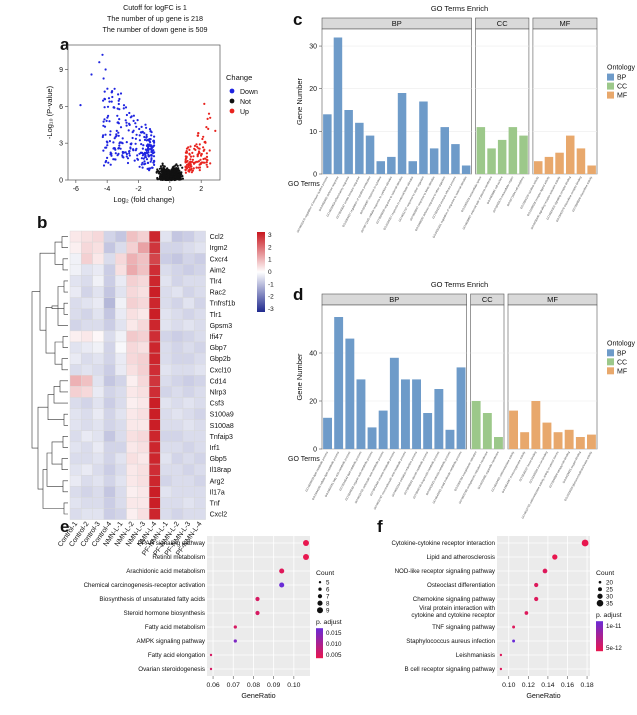  What do you see at coordinates (586, 685) in the screenshot?
I see `x-tick-label: 0.18` at bounding box center [586, 685].